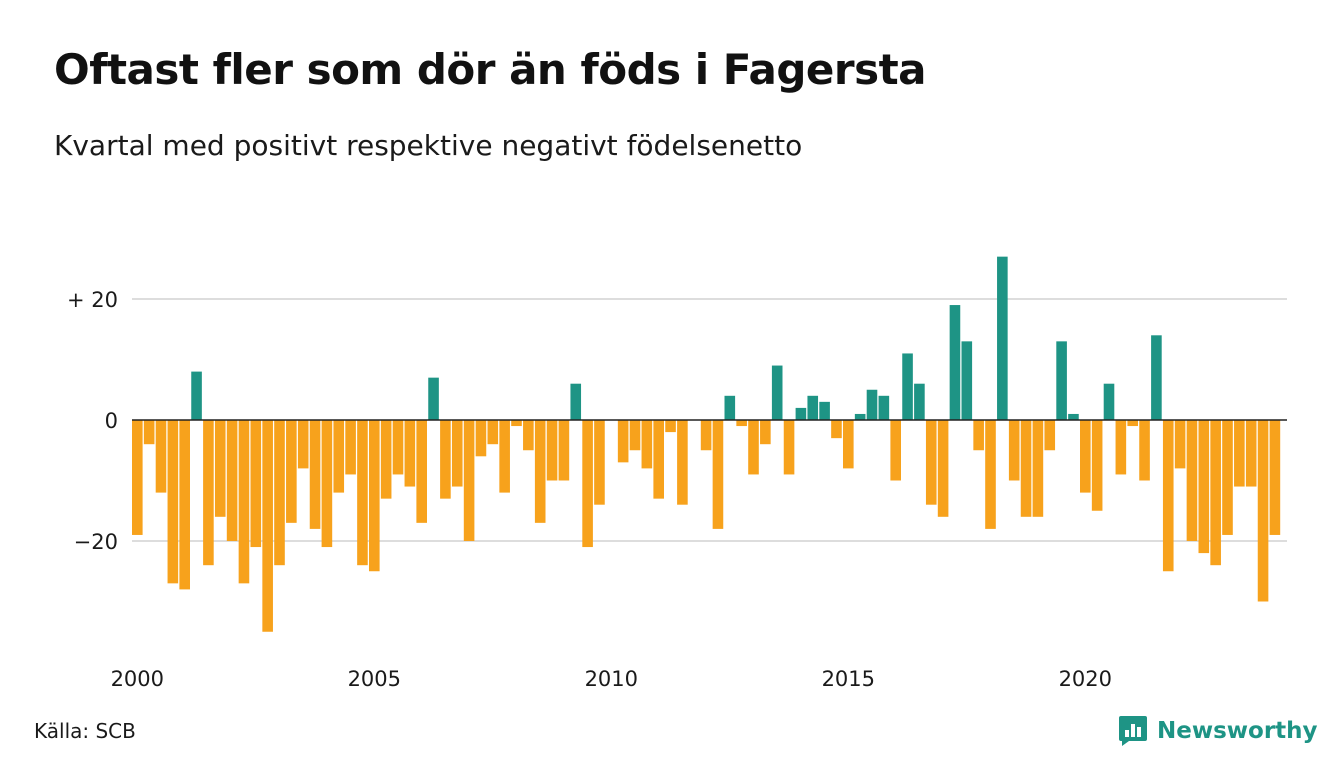  I want to click on newsworthy-logo-icon, so click(1133, 731).